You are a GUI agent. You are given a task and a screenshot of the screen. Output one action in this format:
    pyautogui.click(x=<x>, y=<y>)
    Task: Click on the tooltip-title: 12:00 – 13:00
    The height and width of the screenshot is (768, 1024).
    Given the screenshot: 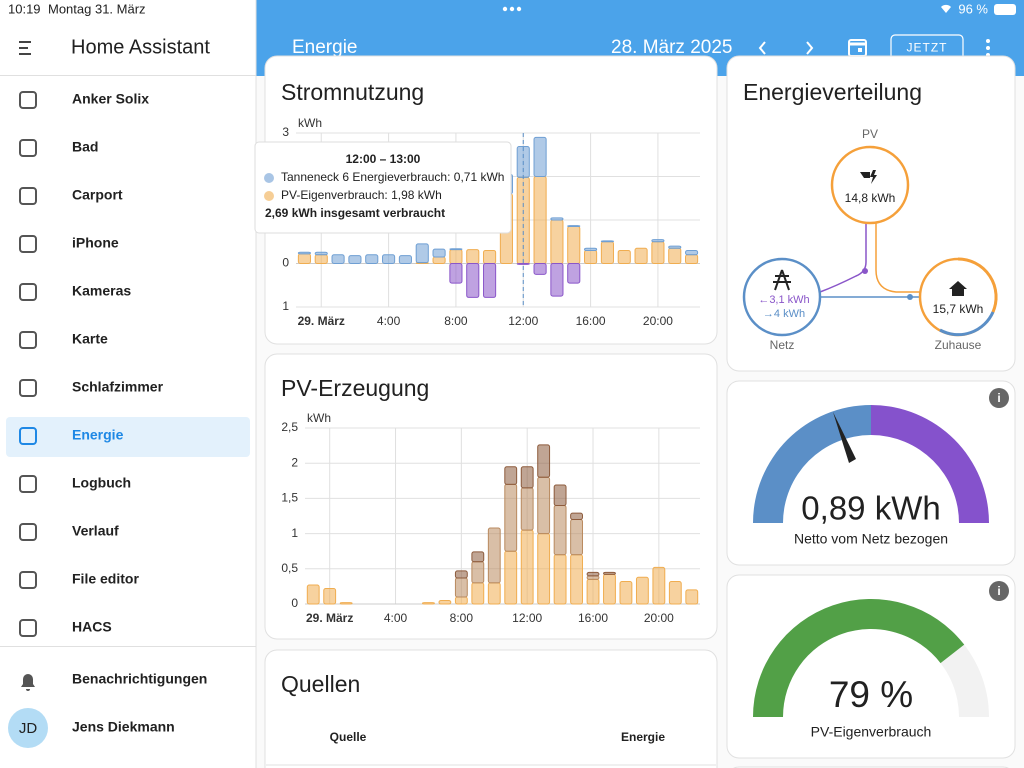 What is the action you would take?
    pyautogui.click(x=383, y=159)
    